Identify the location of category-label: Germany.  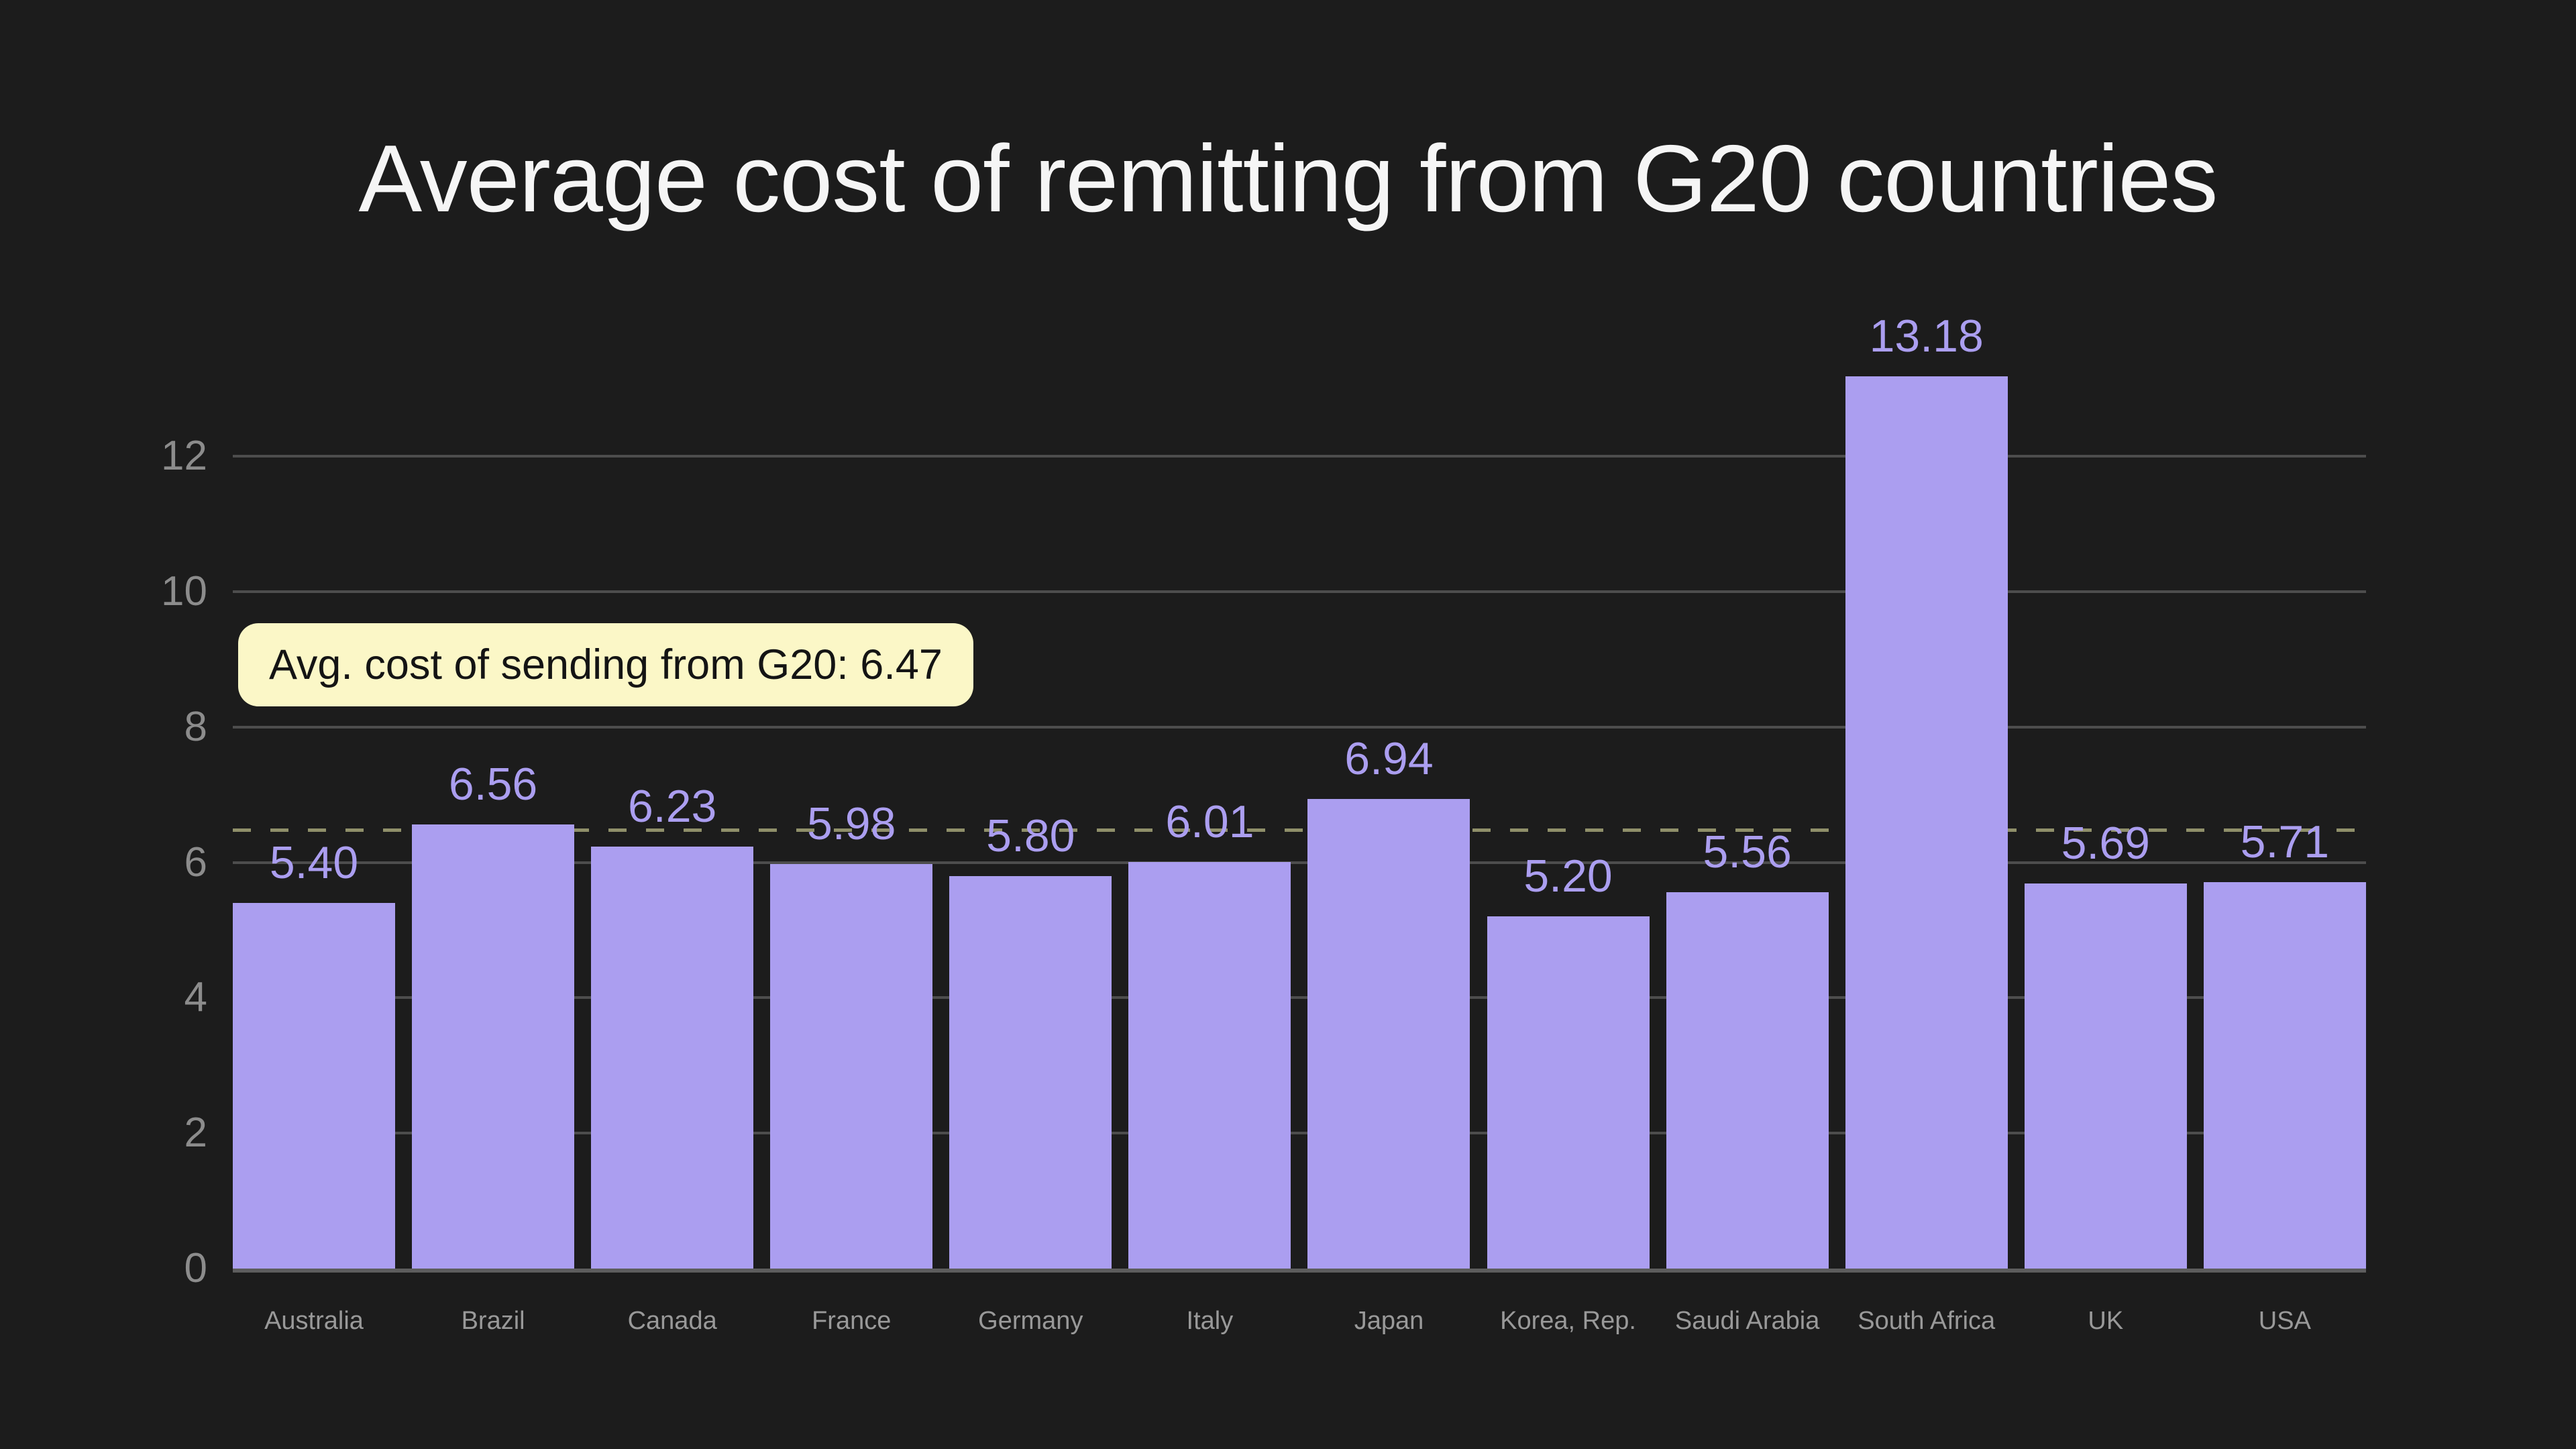
(1030, 1321).